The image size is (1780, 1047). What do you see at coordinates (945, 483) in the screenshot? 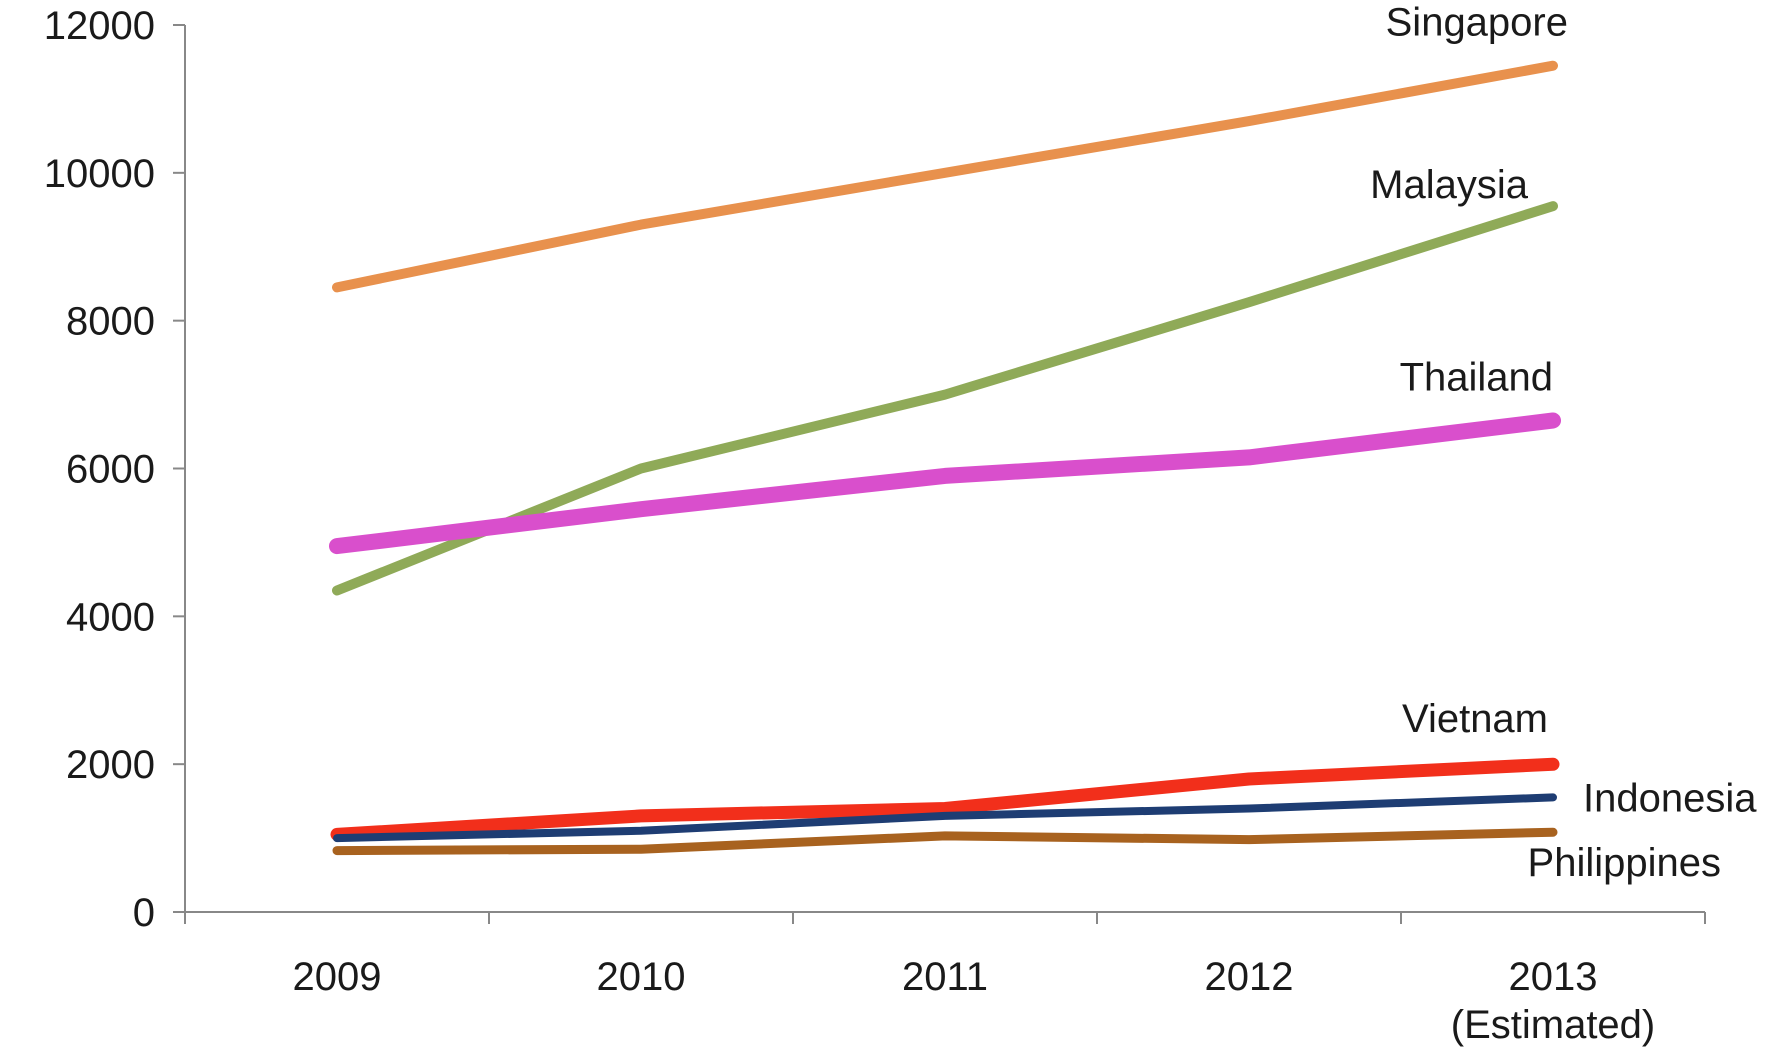
I see `series-line-thailand` at bounding box center [945, 483].